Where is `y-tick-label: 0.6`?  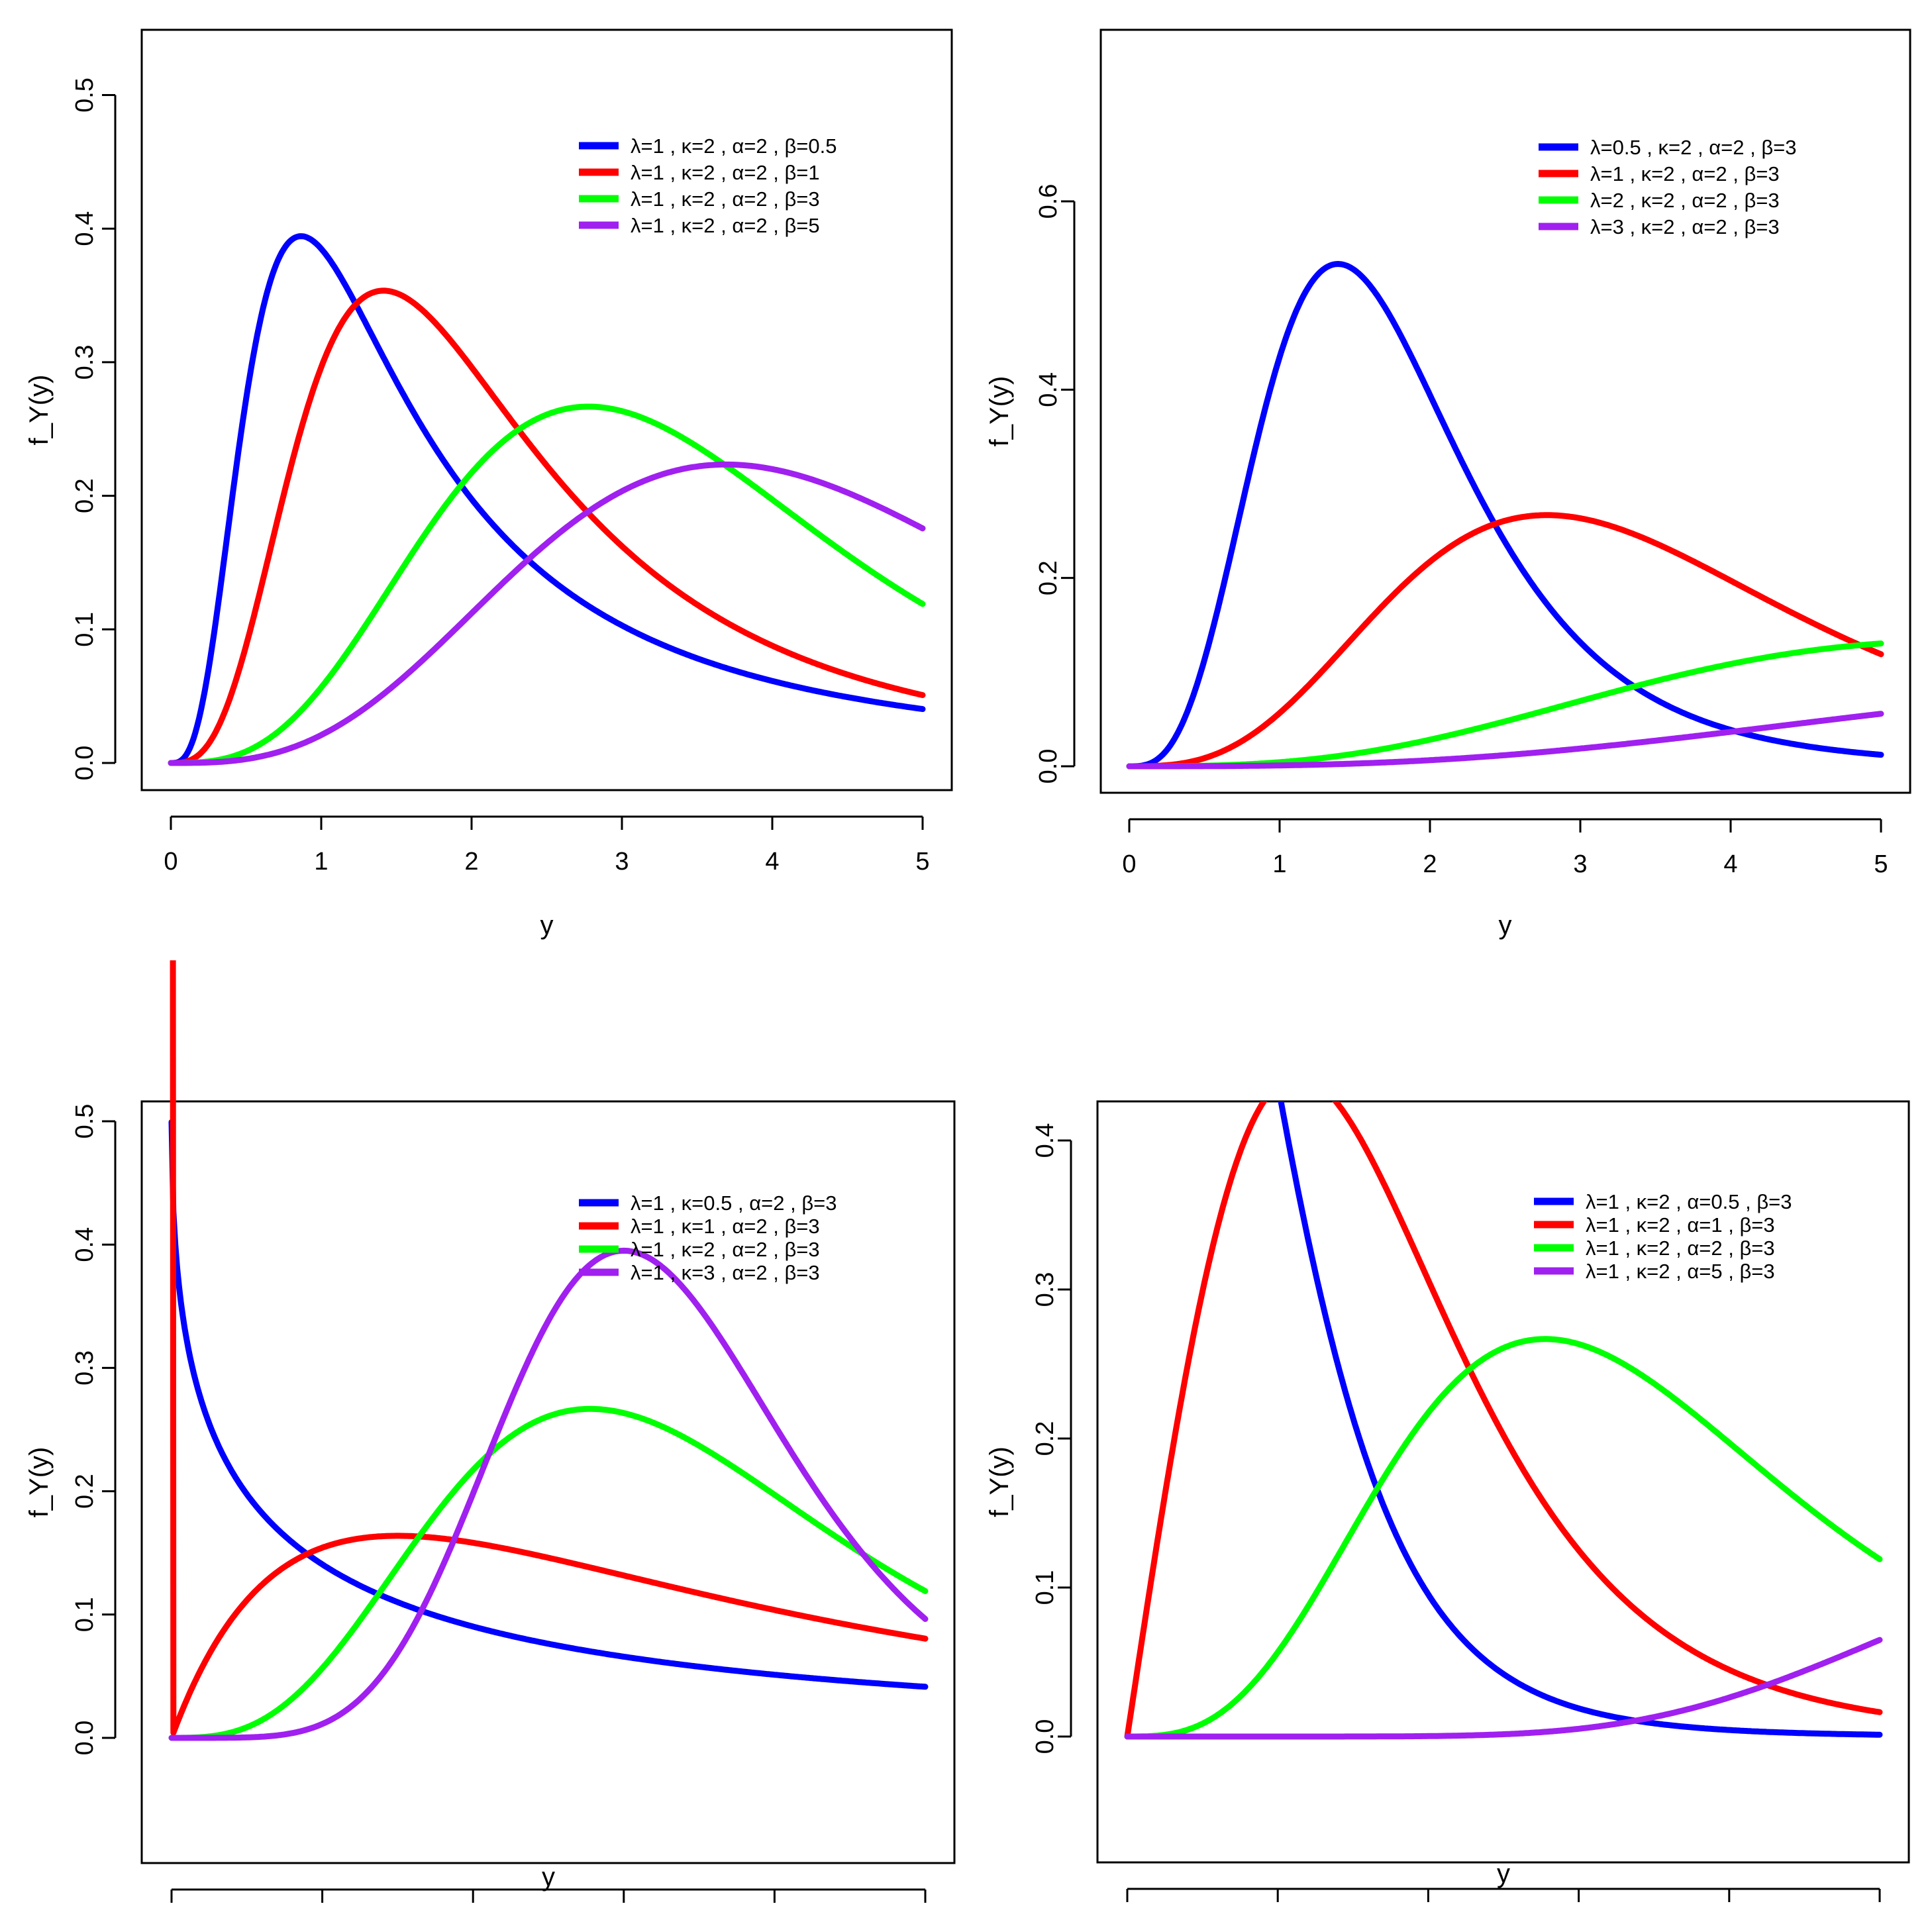 y-tick-label: 0.6 is located at coordinates (1048, 202).